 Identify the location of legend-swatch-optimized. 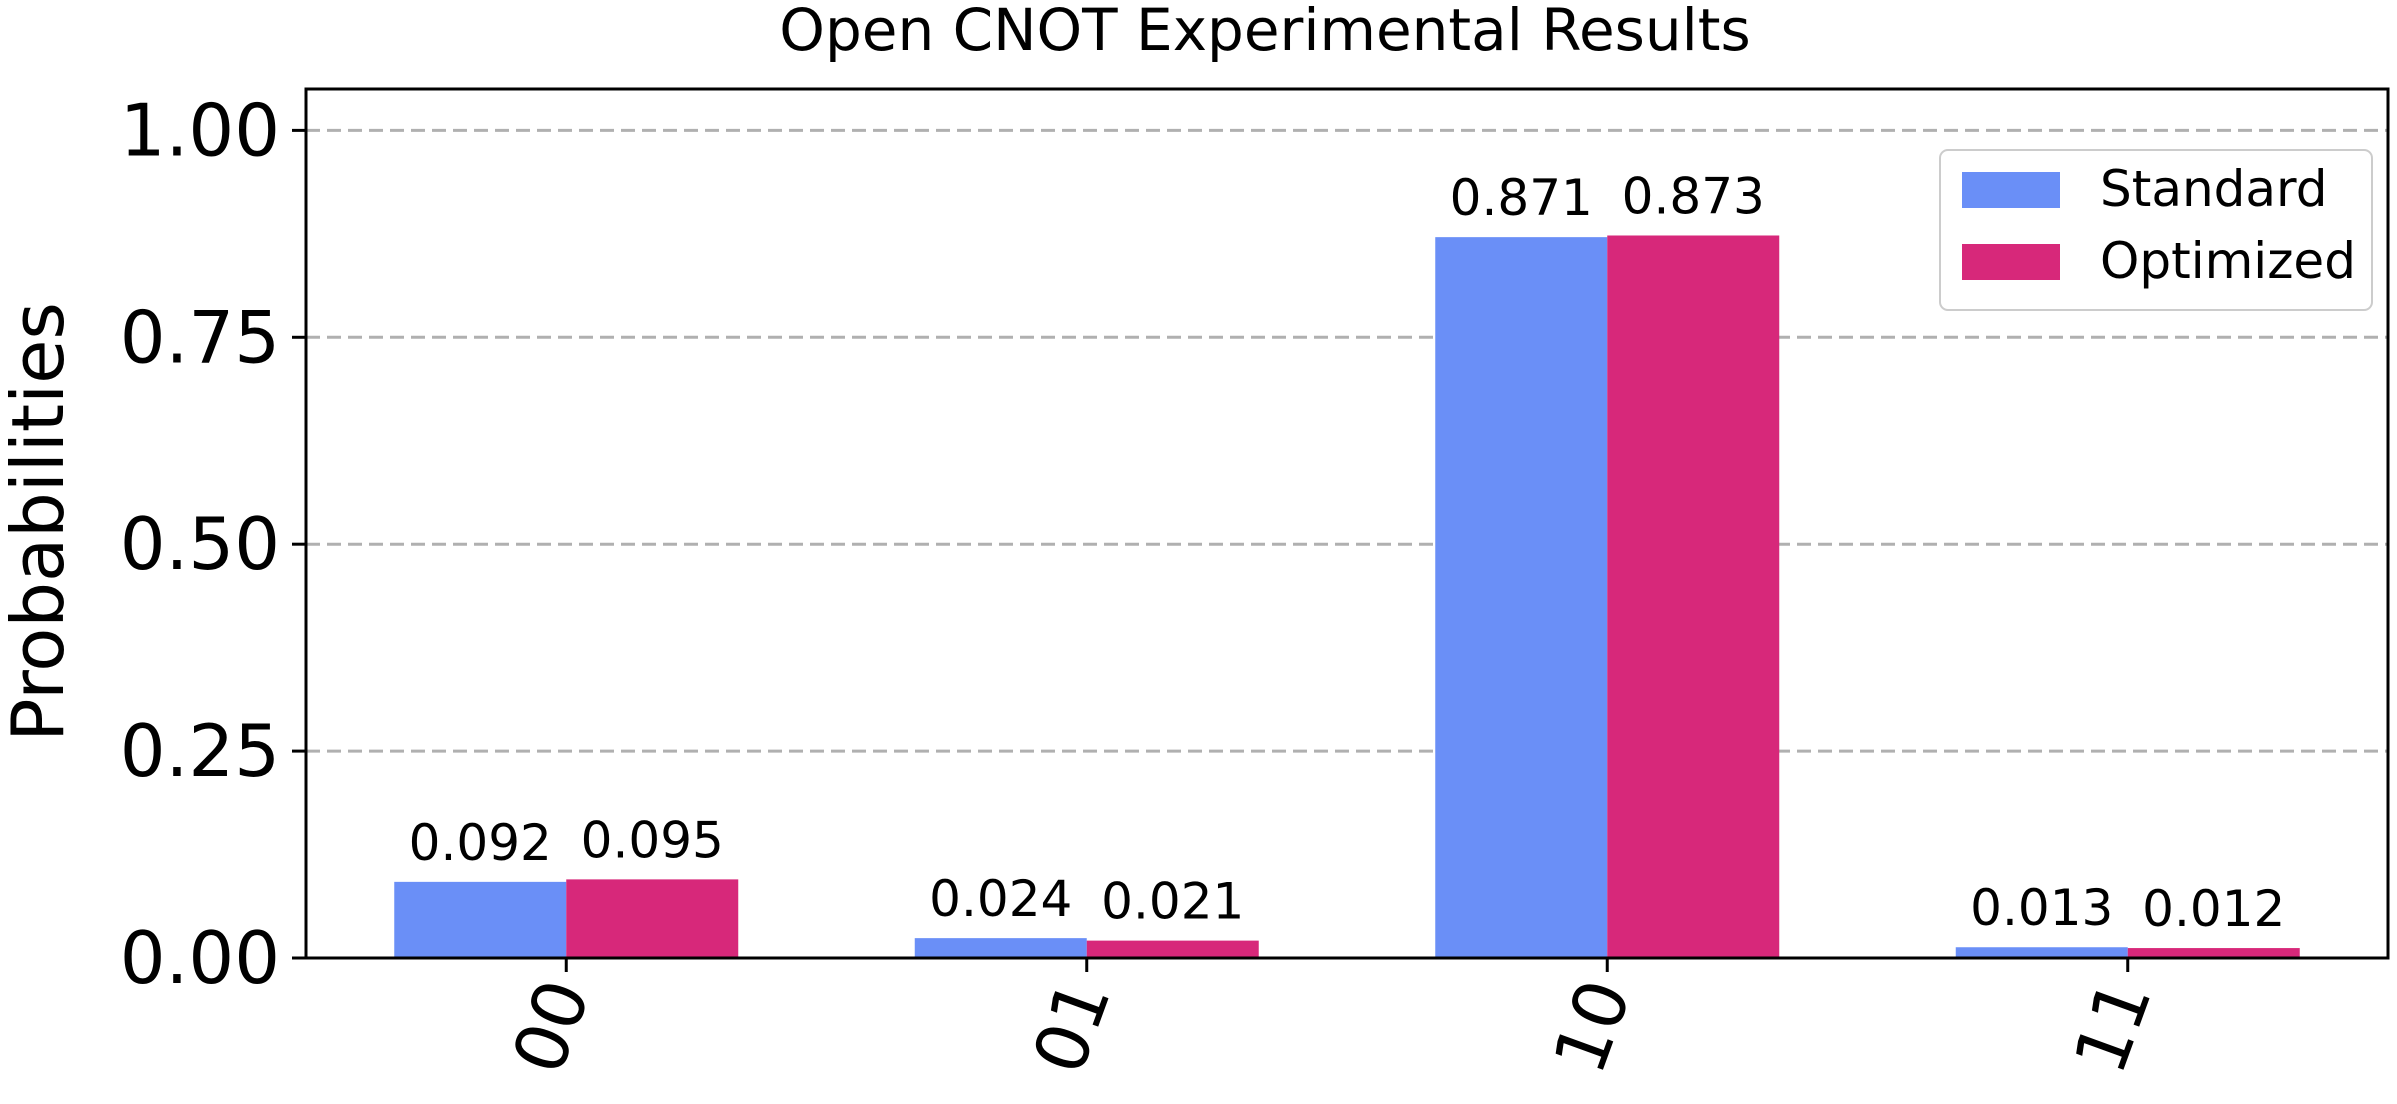
(2011, 262).